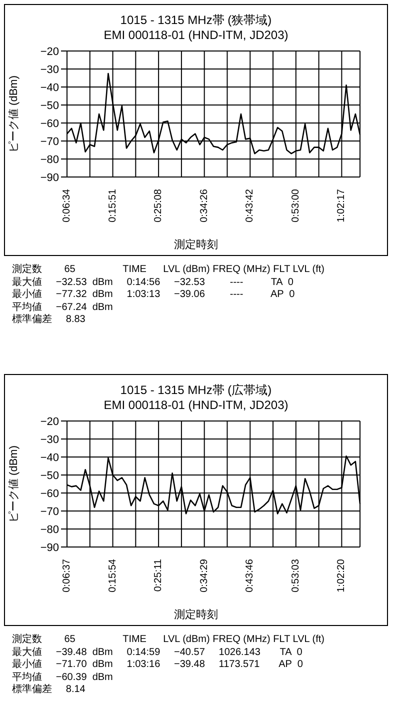  I want to click on text: 平均値 −60.39 dBm, so click(63, 678).